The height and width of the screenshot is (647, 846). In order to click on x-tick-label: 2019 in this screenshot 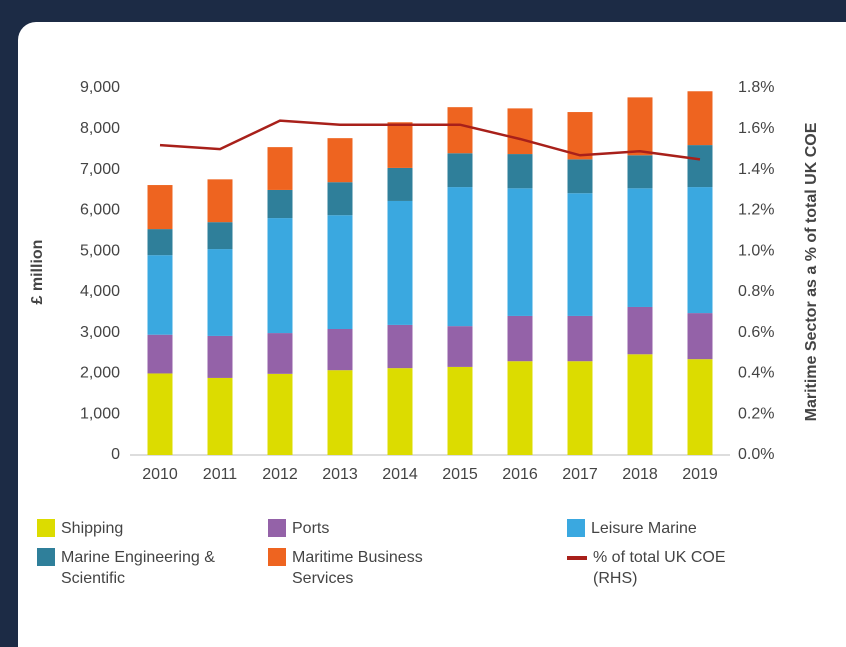, I will do `click(700, 474)`.